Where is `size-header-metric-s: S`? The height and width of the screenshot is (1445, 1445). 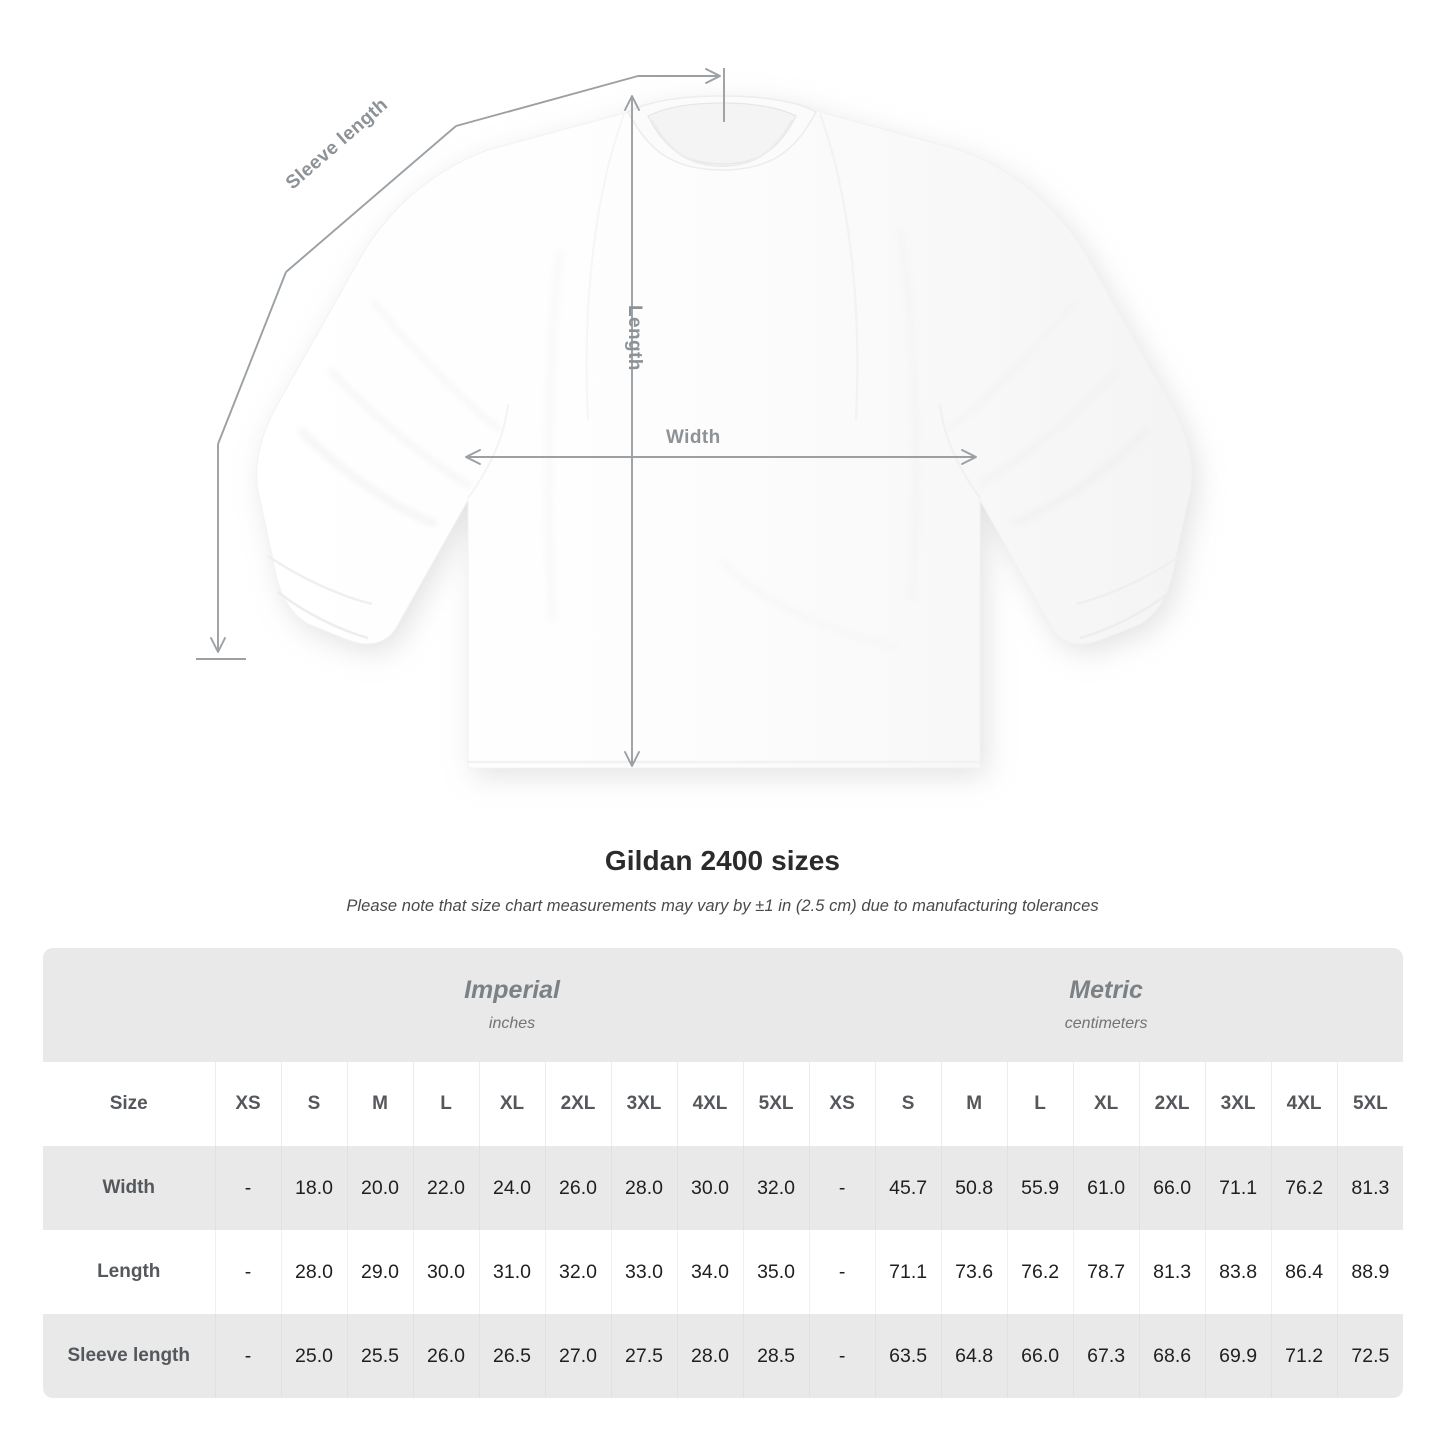 size-header-metric-s: S is located at coordinates (908, 1104).